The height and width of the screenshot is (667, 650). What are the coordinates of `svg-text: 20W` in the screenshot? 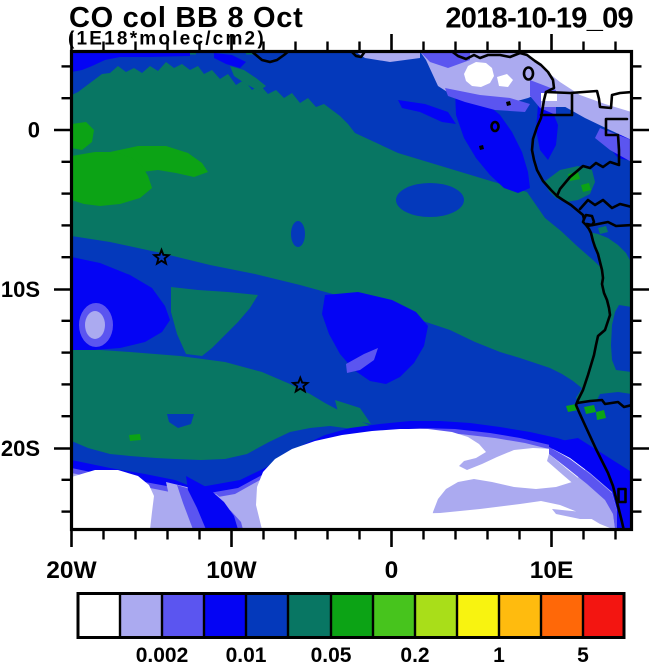 It's located at (71, 570).